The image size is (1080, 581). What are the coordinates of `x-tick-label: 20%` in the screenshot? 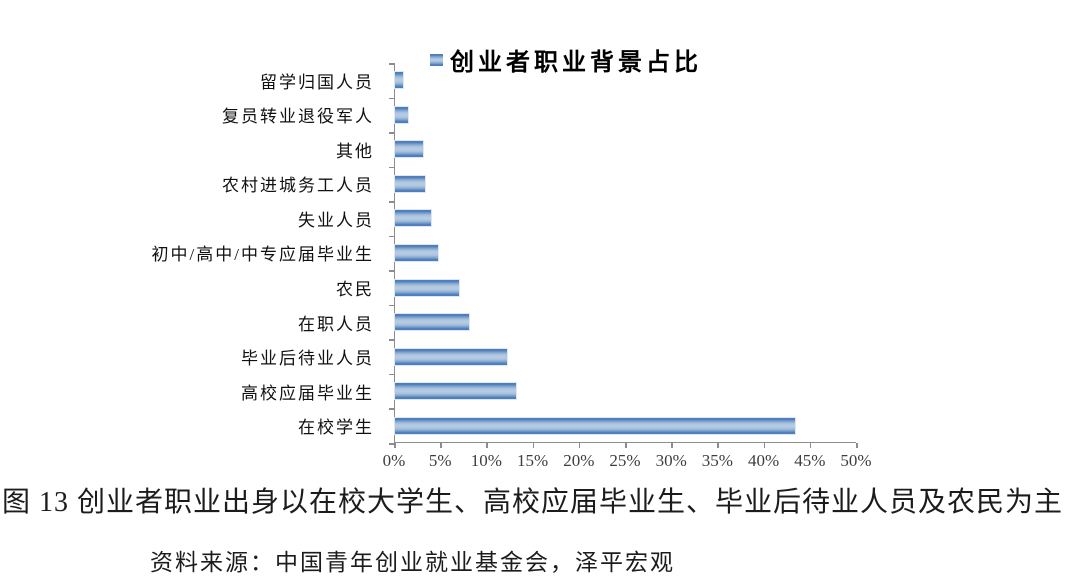 It's located at (579, 460).